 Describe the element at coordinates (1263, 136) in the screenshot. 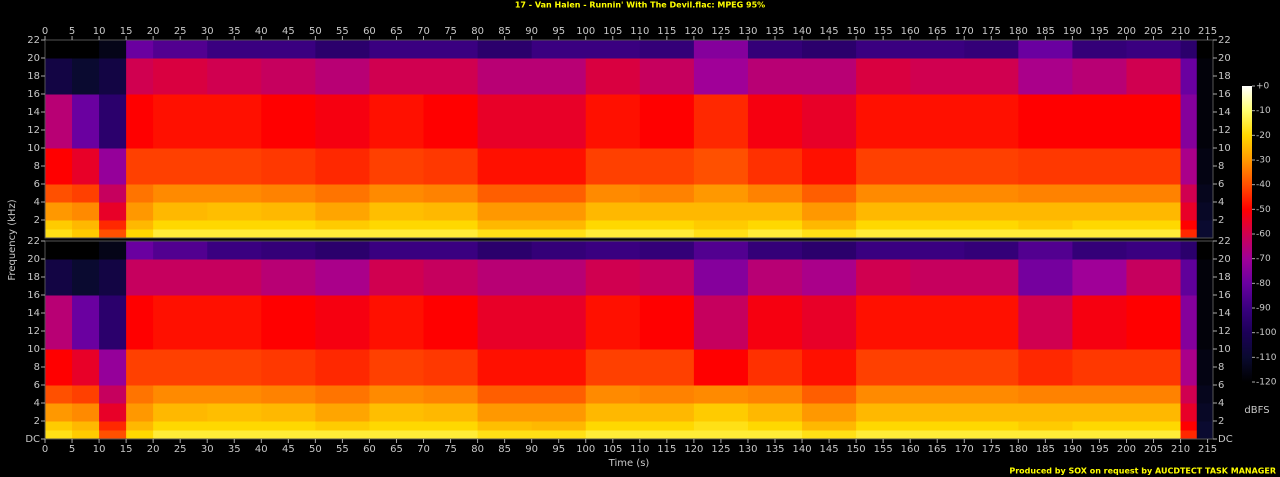

I see `colorbar-tick-label: -20` at that location.